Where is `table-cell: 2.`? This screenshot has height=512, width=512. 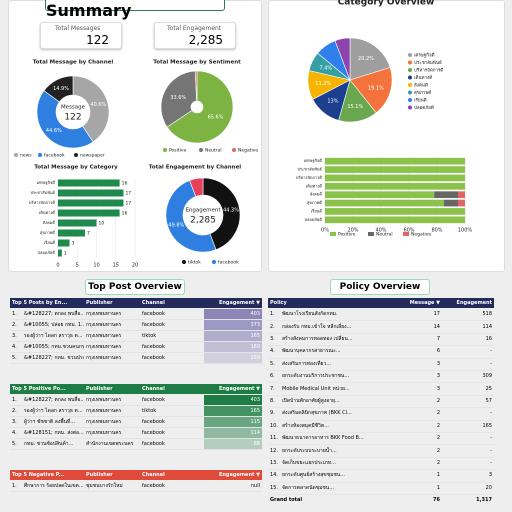
table-cell: 2. is located at coordinates (16, 325).